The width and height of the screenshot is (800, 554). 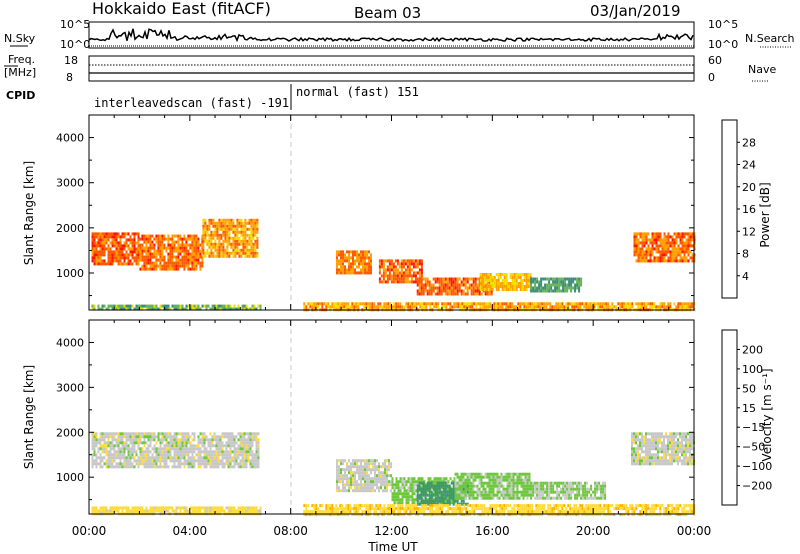 What do you see at coordinates (393, 474) in the screenshot?
I see `velocity-heatmap` at bounding box center [393, 474].